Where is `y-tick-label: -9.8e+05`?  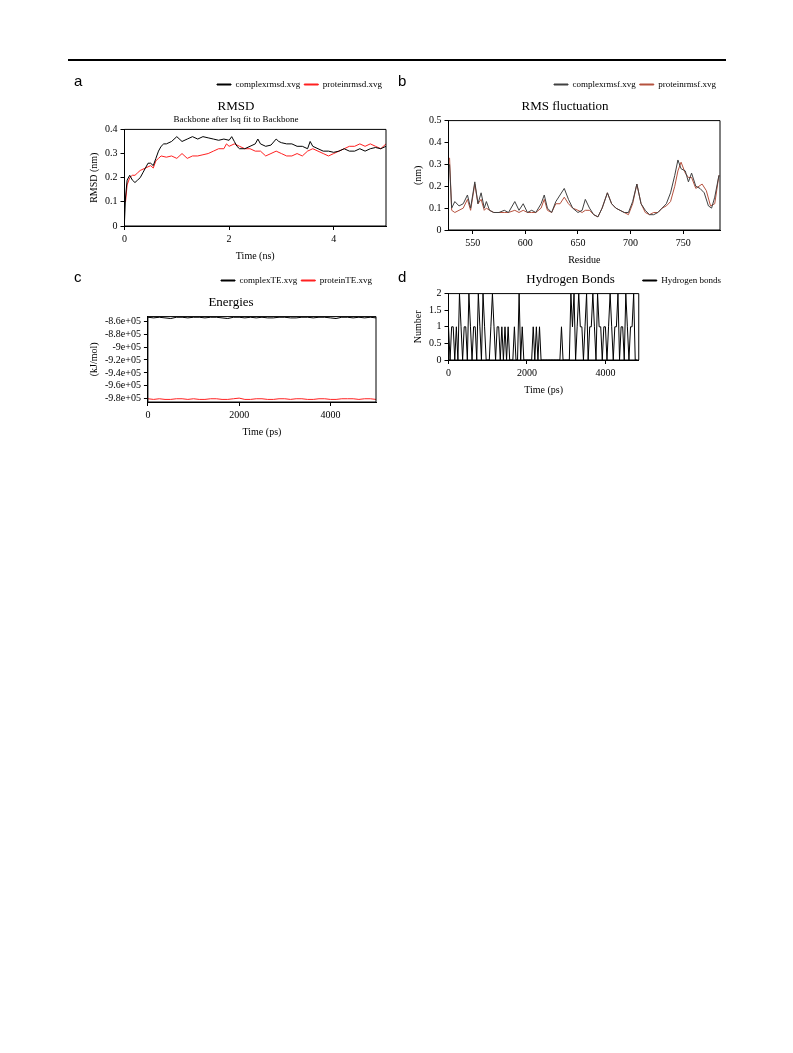
y-tick-label: -9.8e+05 is located at coordinates (122, 398).